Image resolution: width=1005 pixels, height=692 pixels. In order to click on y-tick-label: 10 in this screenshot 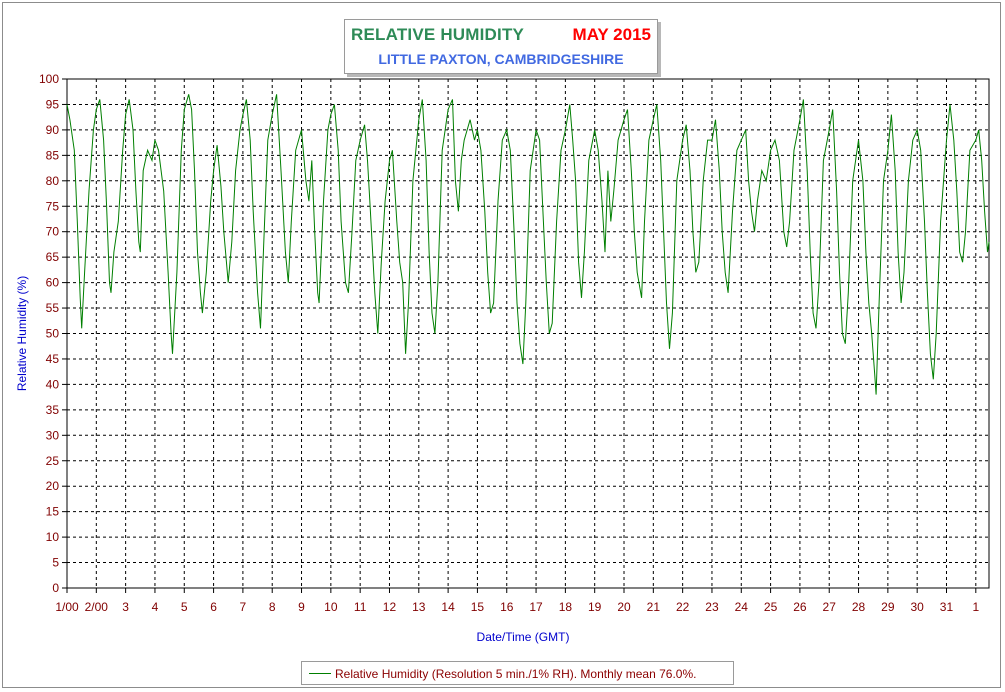, I will do `click(53, 537)`.